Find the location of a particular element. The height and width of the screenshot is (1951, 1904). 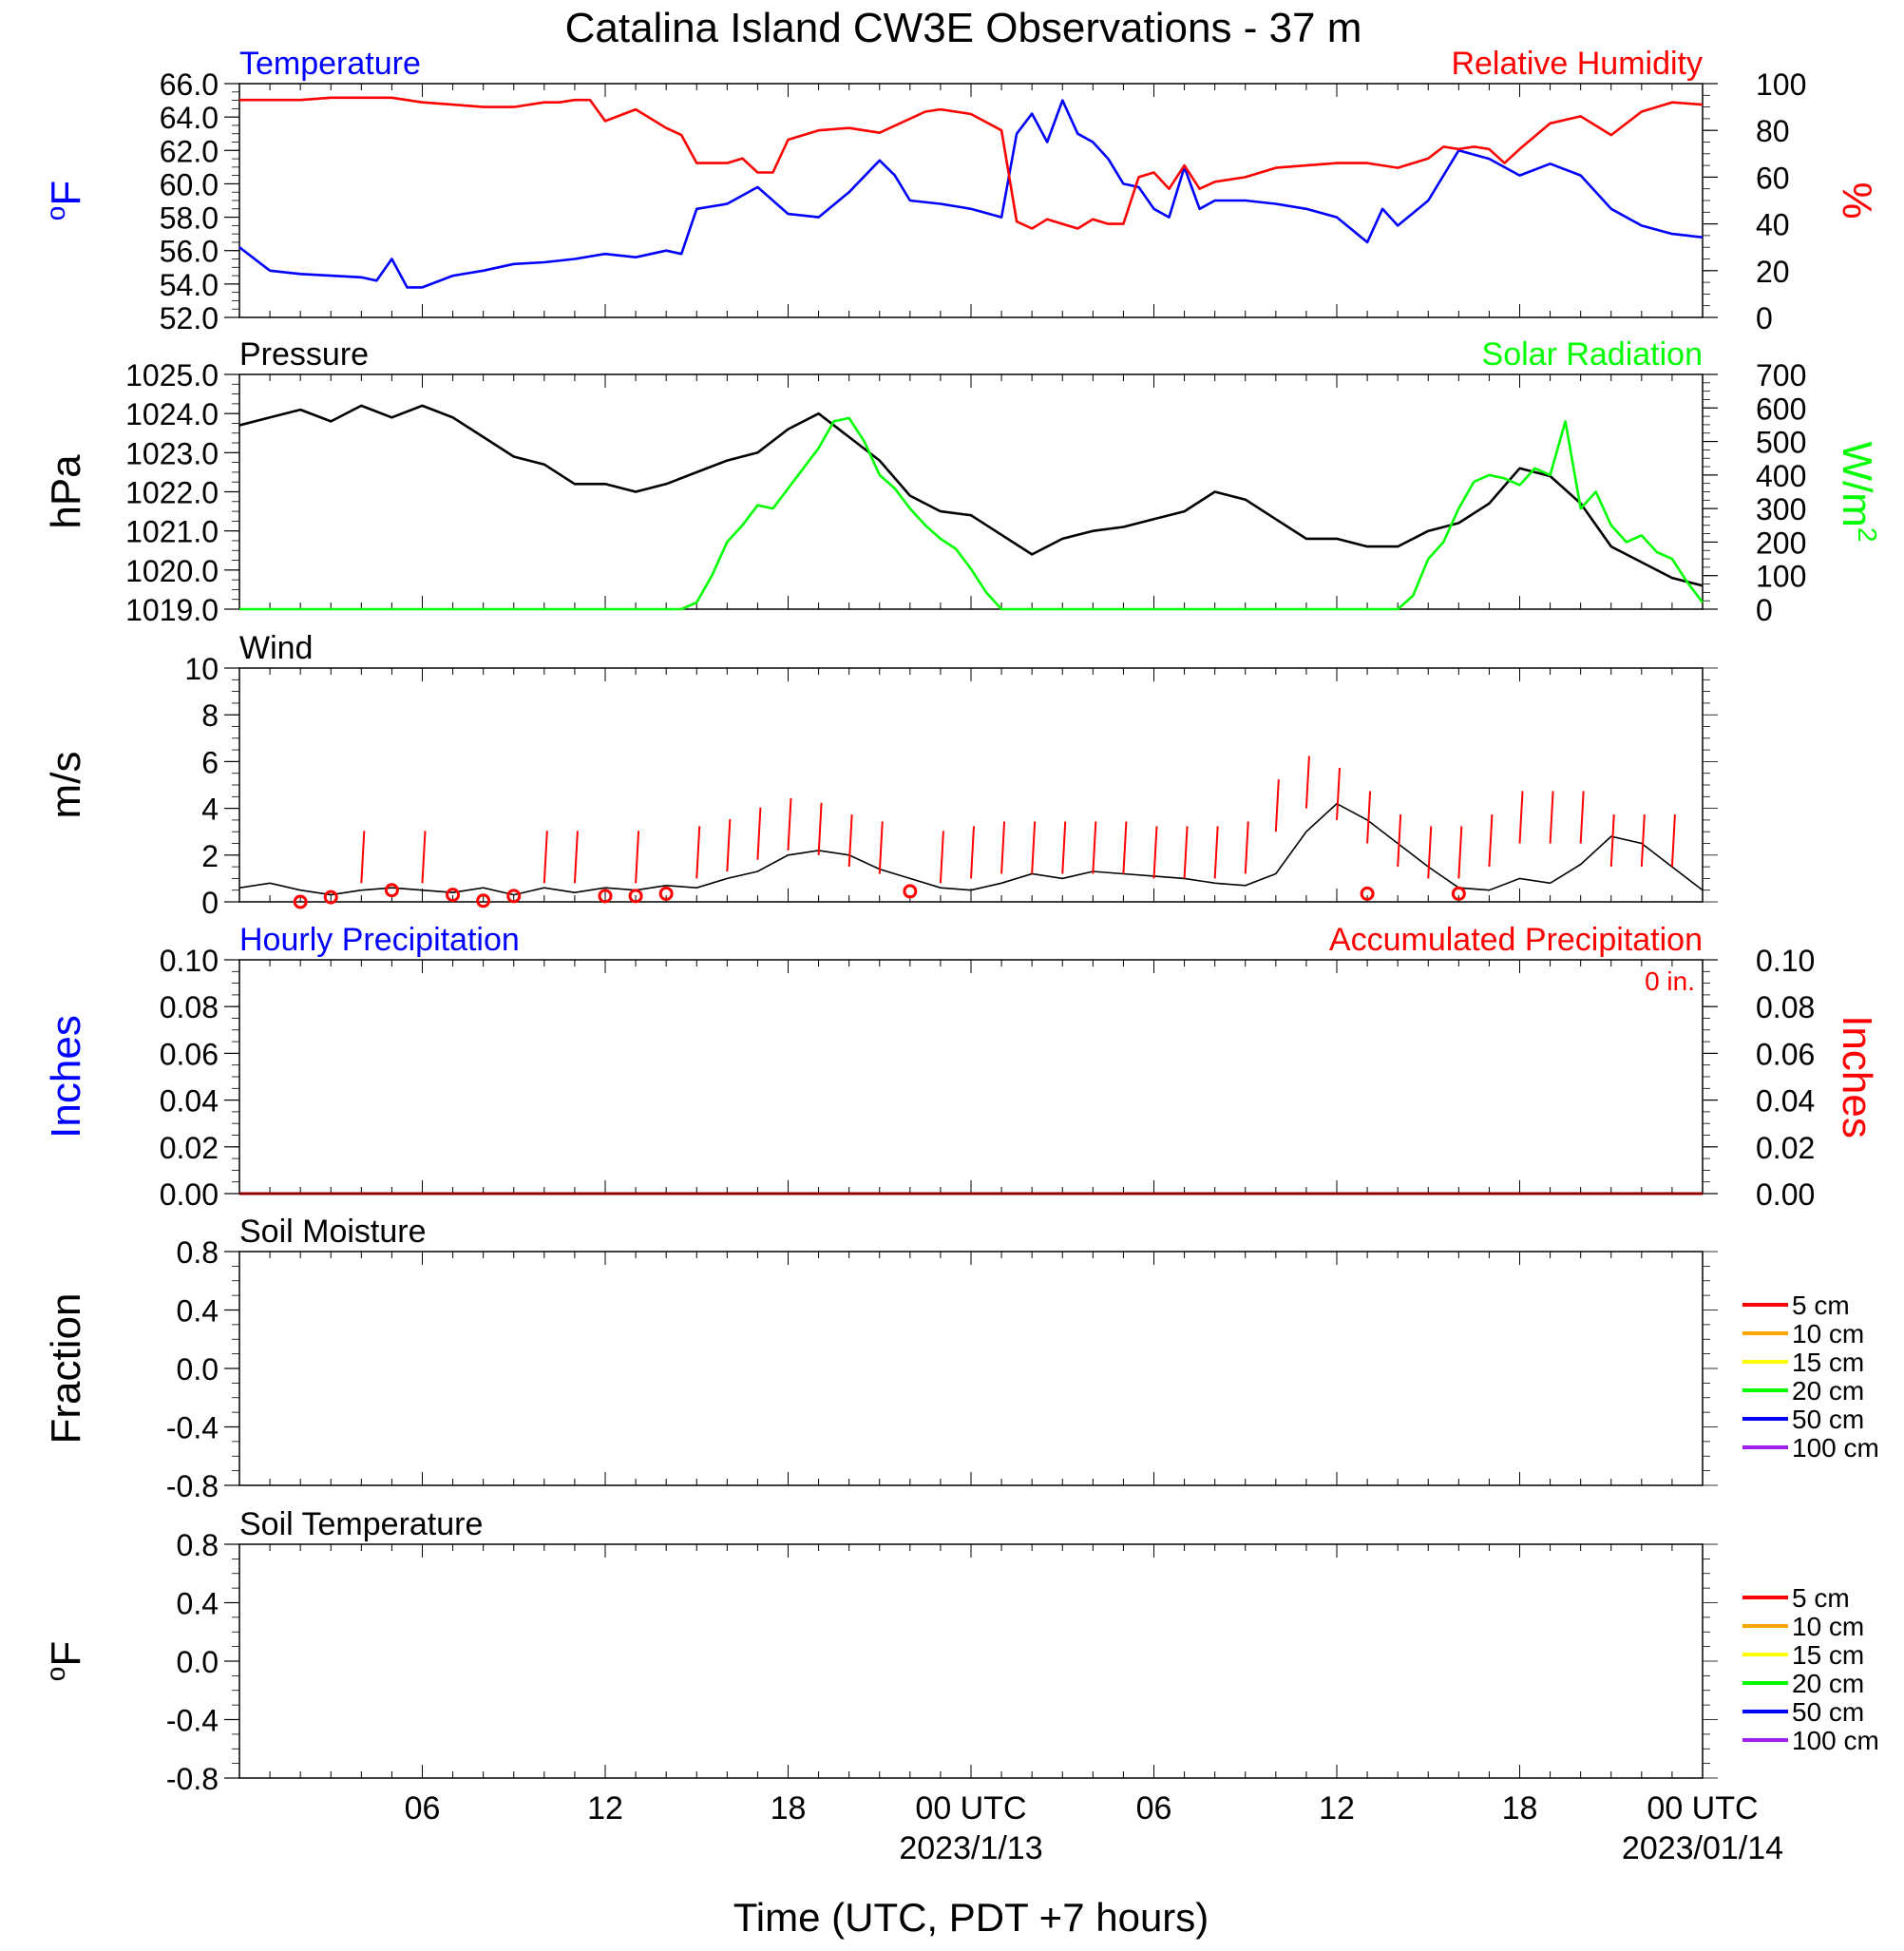

y-right-tick-label: 60 is located at coordinates (1773, 178).